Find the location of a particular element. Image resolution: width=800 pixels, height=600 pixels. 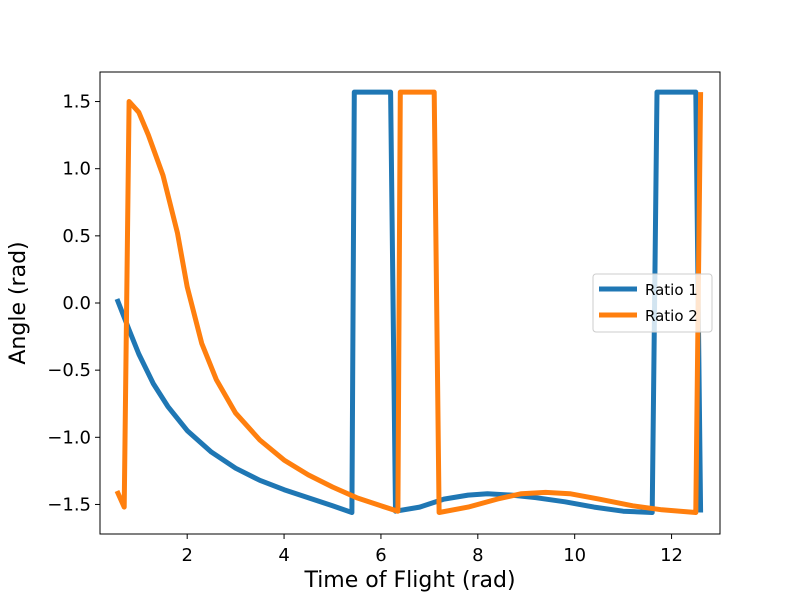

y-tick-label: 0.0 is located at coordinates (76, 303).